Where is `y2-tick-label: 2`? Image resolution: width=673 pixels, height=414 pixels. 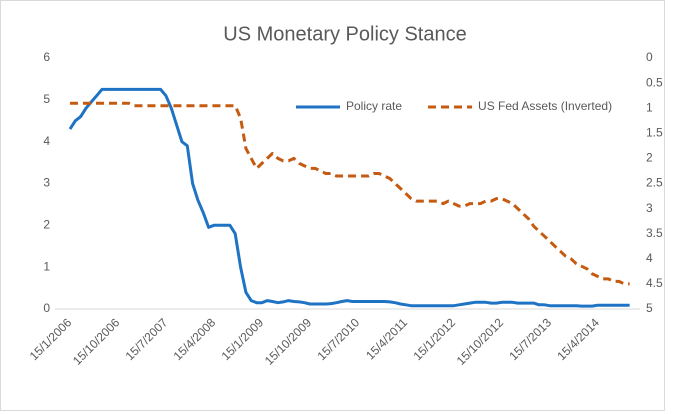 y2-tick-label: 2 is located at coordinates (649, 158).